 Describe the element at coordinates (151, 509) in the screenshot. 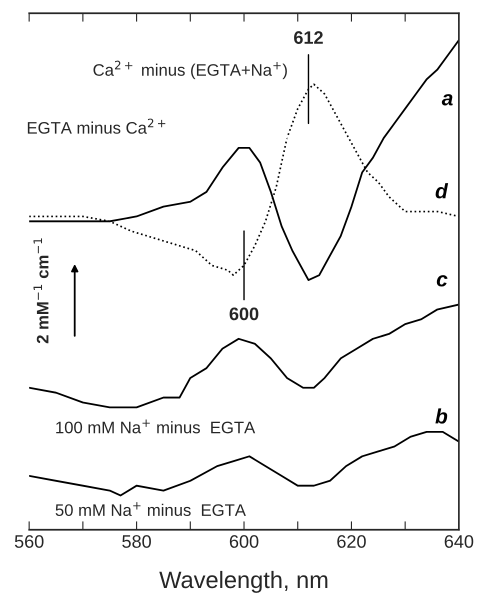

I see `annotation: 50 mM Na$^{+}$ minus EGTA` at that location.